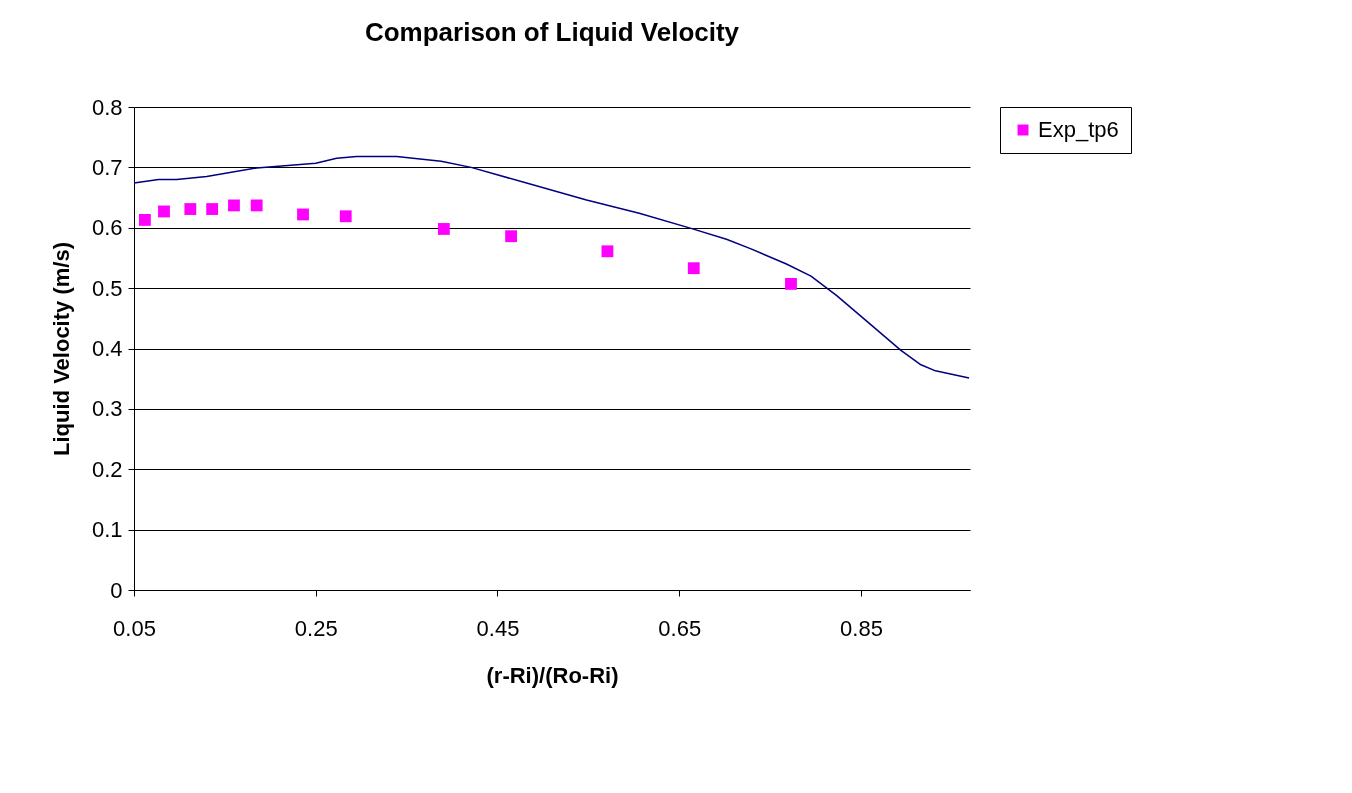 This screenshot has height=793, width=1352. I want to click on y-tick-label: 0.4, so click(107, 348).